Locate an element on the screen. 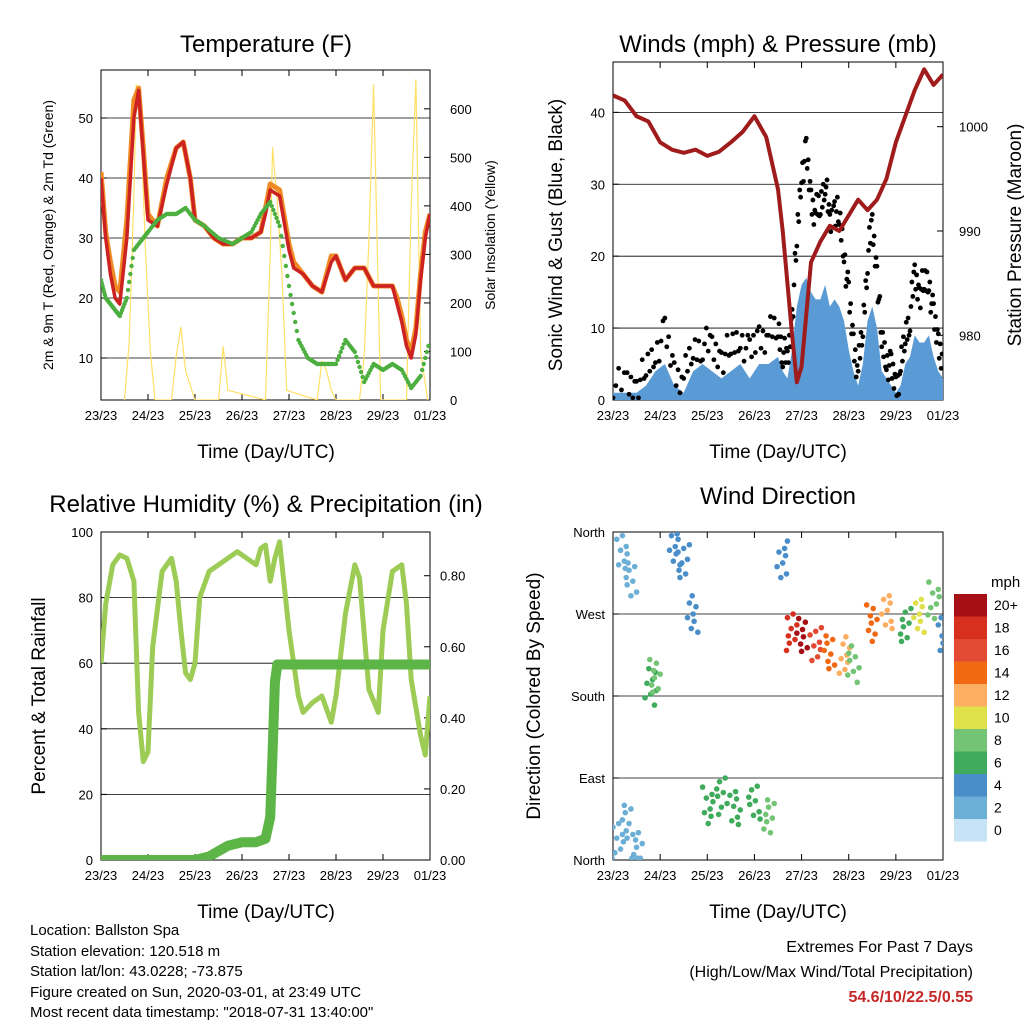  temperature-ylabel-right: Solar Insolation (Yellow) is located at coordinates (490, 235).